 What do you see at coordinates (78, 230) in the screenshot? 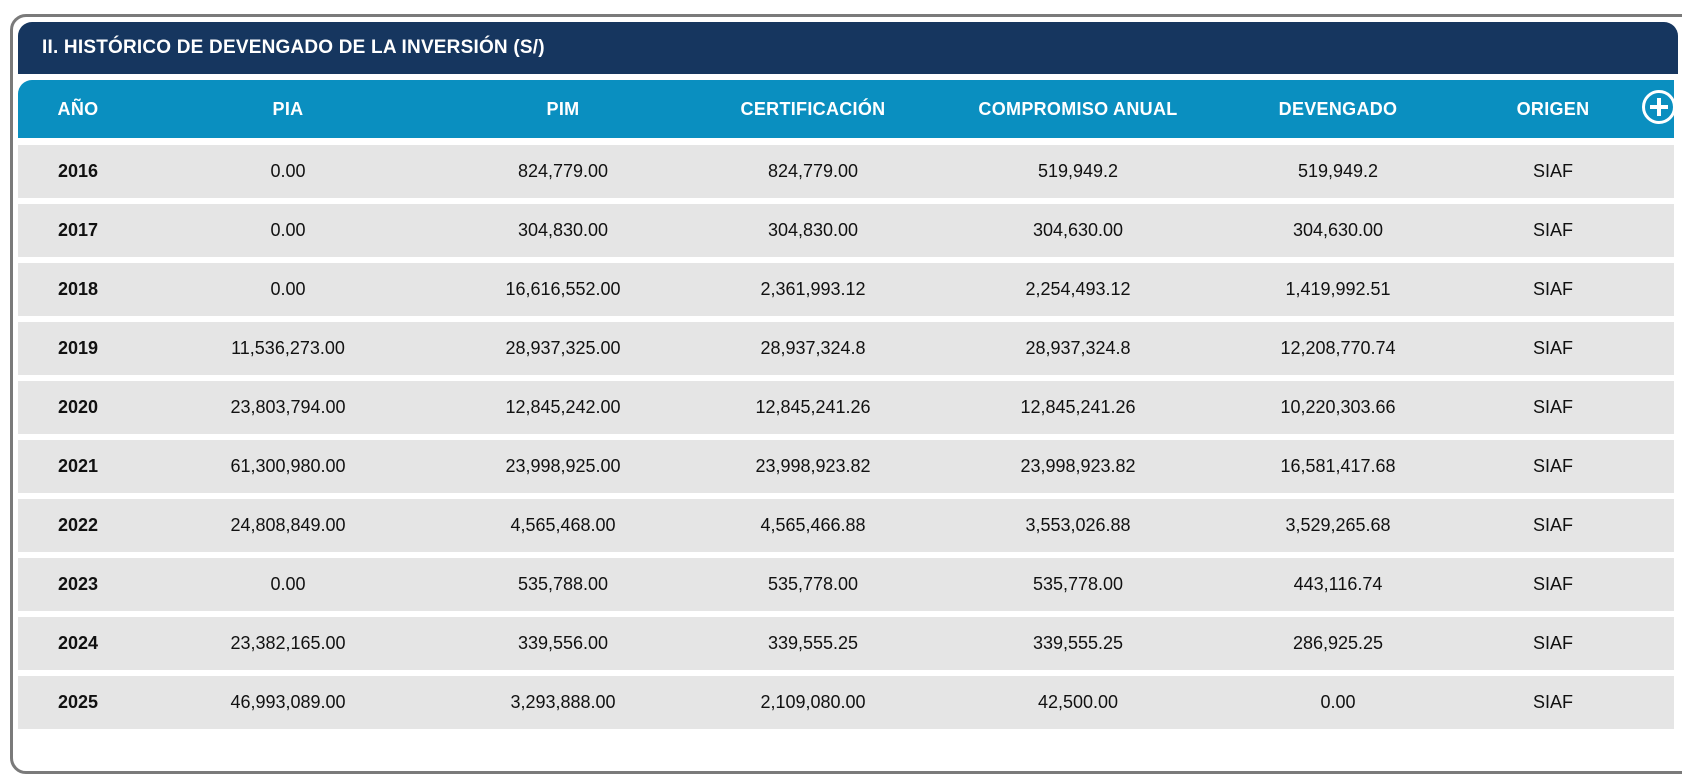
I see `cell-year: 2017` at bounding box center [78, 230].